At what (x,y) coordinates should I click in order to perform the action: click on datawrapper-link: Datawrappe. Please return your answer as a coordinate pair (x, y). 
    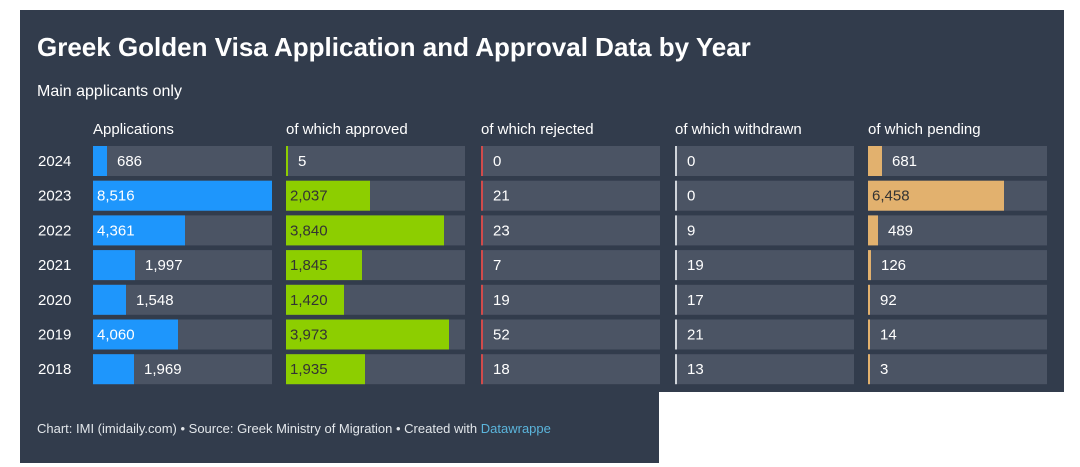
    Looking at the image, I should click on (515, 428).